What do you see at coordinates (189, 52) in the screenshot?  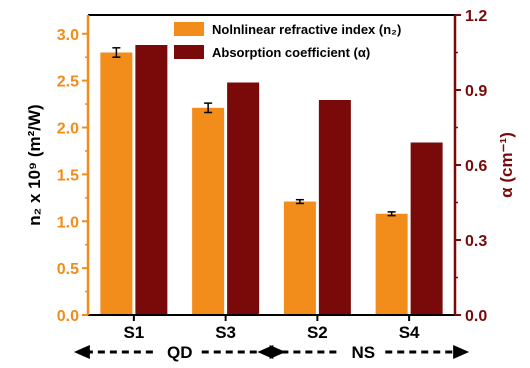 I see `legend-swatch-alpha` at bounding box center [189, 52].